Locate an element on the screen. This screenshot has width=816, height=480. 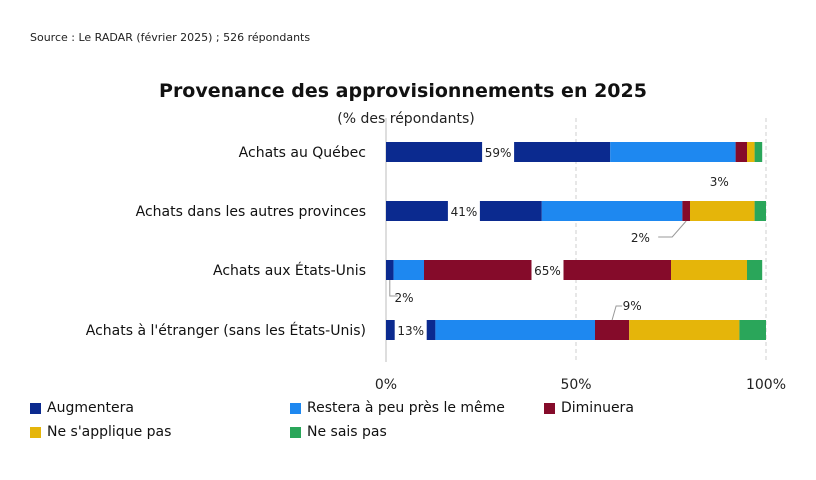
data-label: 59% is located at coordinates (498, 153).